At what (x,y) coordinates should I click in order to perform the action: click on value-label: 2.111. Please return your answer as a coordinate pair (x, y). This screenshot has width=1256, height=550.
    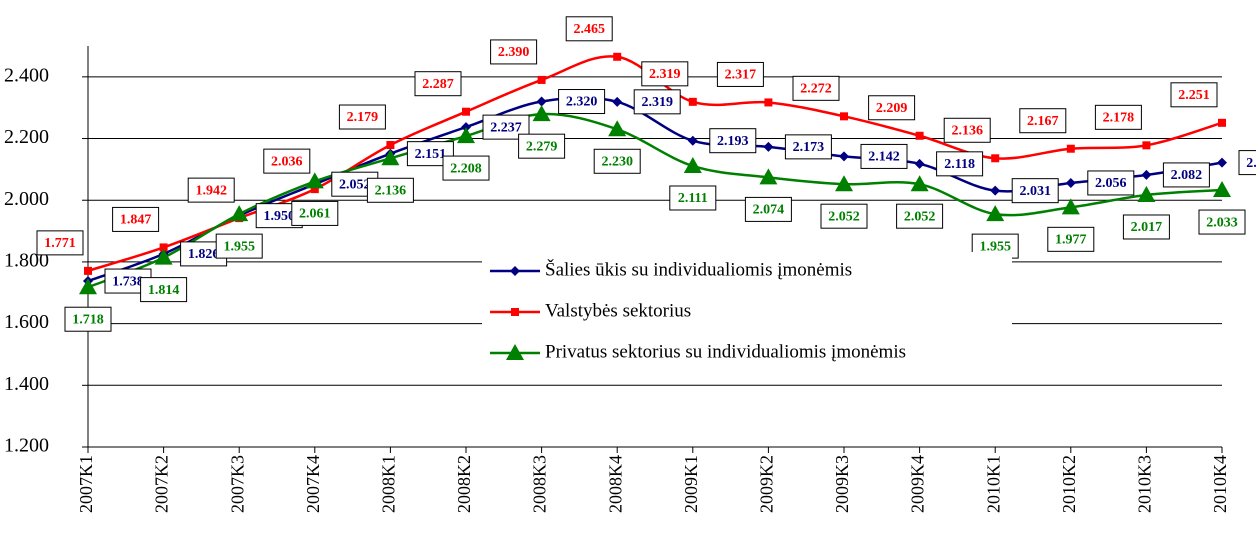
    Looking at the image, I should click on (693, 198).